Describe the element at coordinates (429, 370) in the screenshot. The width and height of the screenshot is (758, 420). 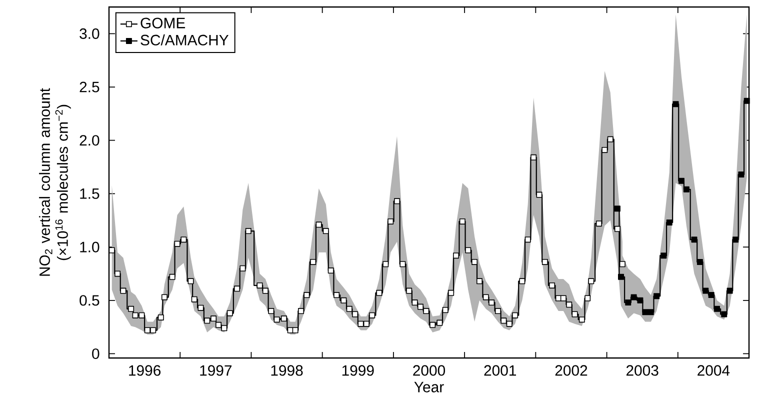
I see `x-tick-label: 2000` at that location.